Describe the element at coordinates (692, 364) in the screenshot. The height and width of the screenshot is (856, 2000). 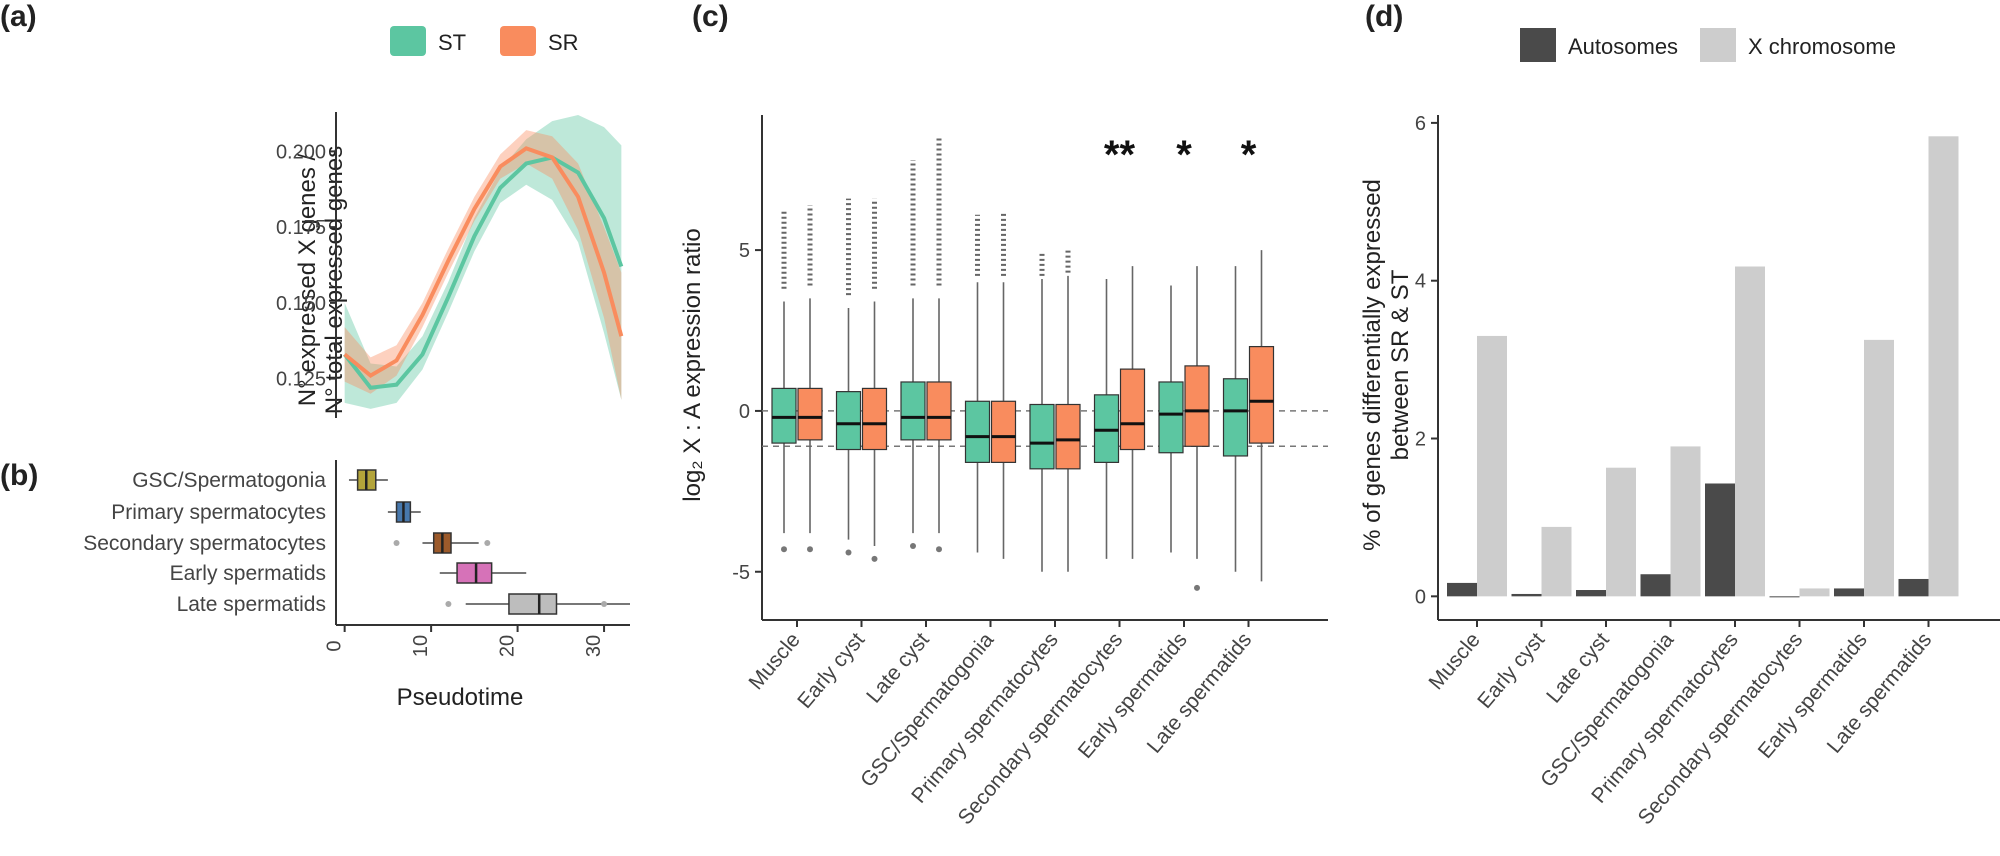
I see `panel-c-ylabel: log₂ X : A expression ratio` at that location.